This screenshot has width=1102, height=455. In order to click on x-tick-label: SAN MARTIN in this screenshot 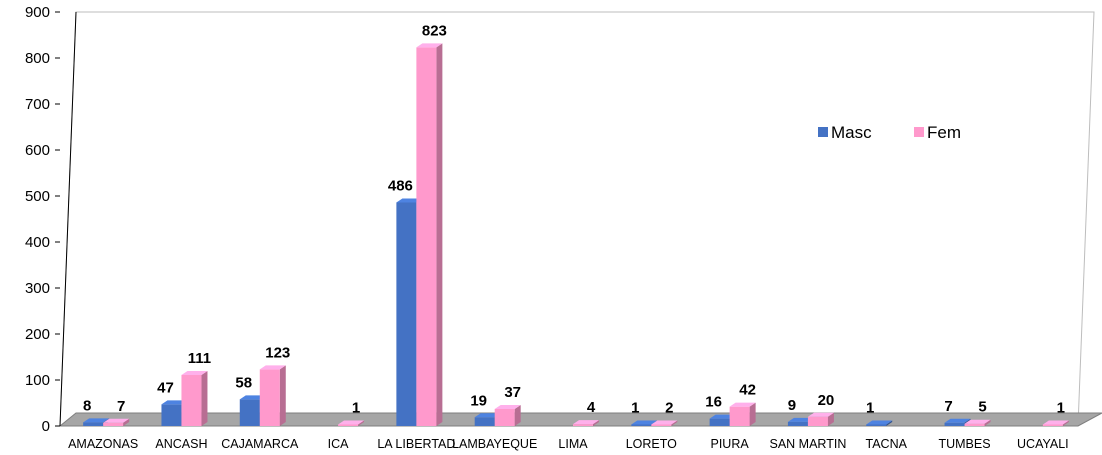, I will do `click(807, 444)`.